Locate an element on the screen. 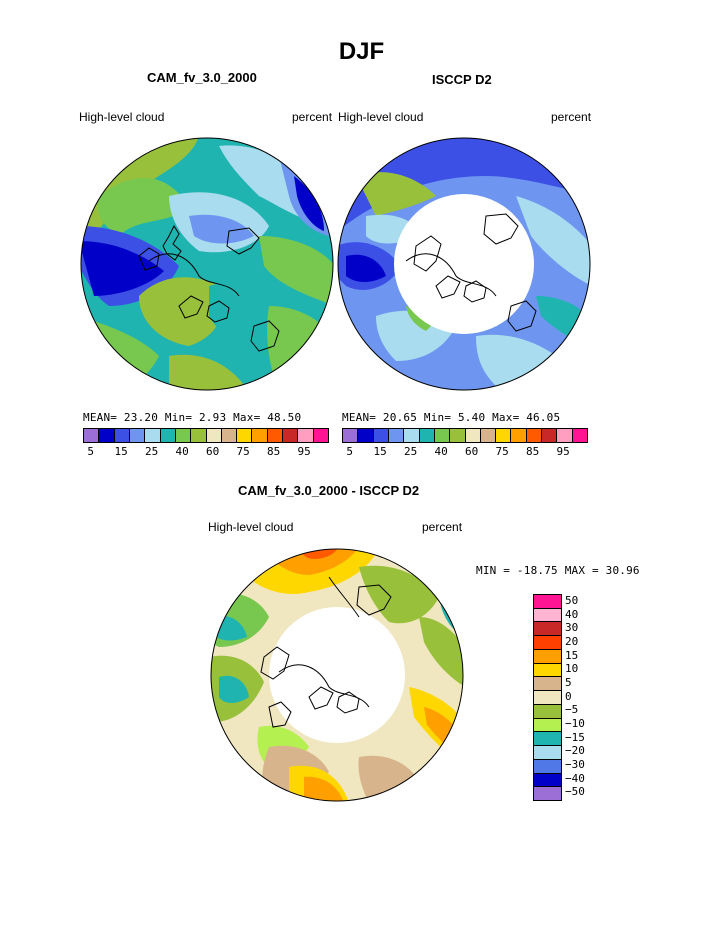  left-polar-map is located at coordinates (207, 264).